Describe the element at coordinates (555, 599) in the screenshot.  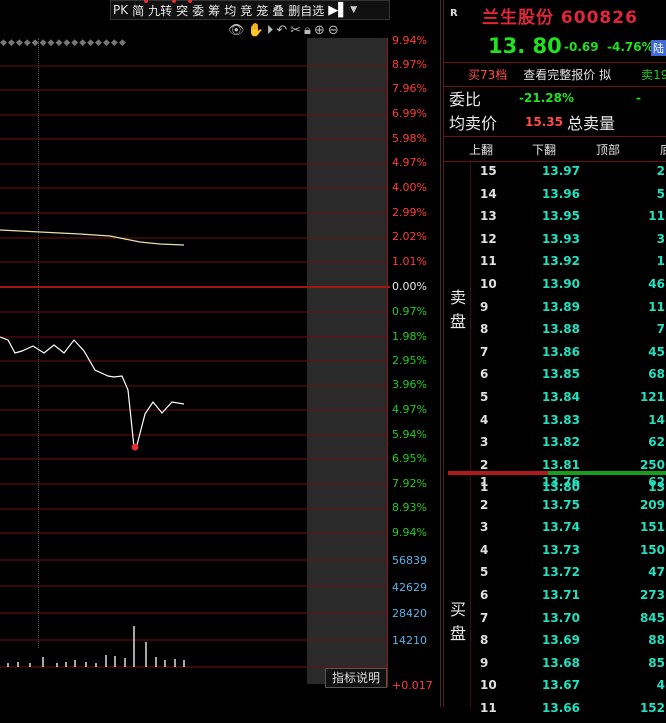
I see `buy-order-row: 6 13.71 273` at that location.